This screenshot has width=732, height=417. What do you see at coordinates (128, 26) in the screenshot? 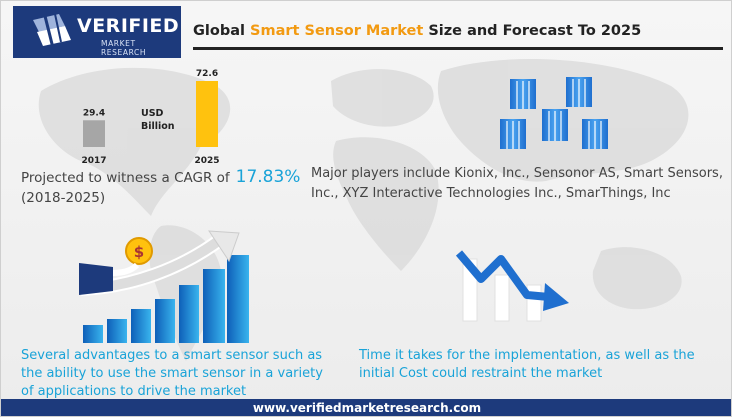
I see `logo-wordmark: VERIFIED` at bounding box center [128, 26].